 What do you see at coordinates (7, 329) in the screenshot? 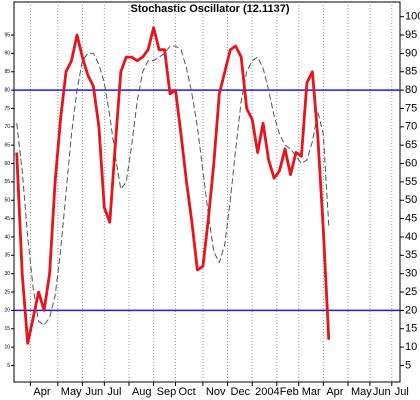
I see `y-tick-label-left: 15` at bounding box center [7, 329].